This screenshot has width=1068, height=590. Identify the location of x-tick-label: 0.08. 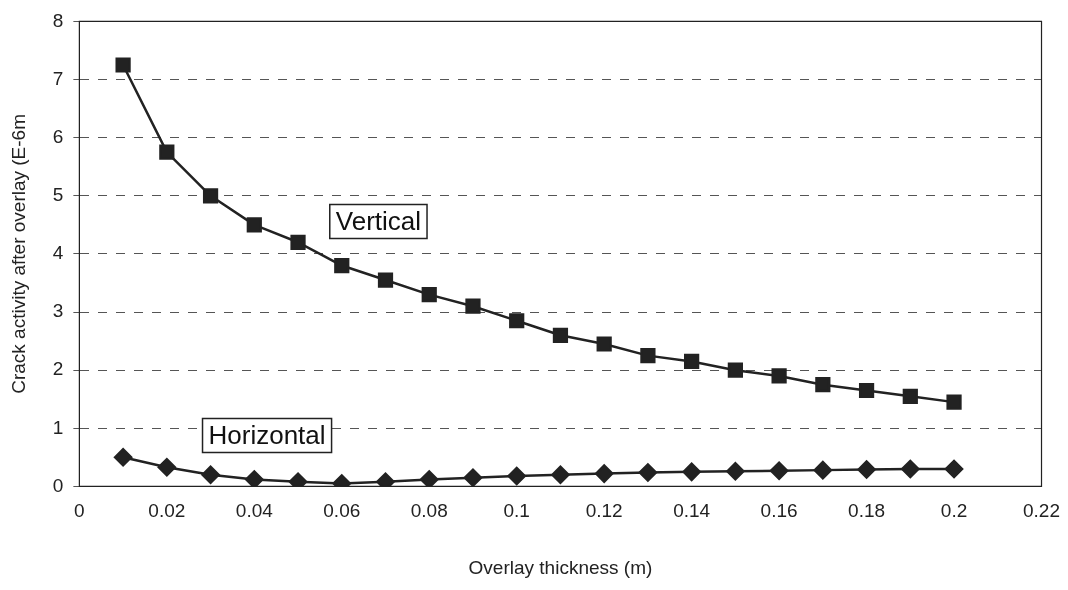
(429, 511).